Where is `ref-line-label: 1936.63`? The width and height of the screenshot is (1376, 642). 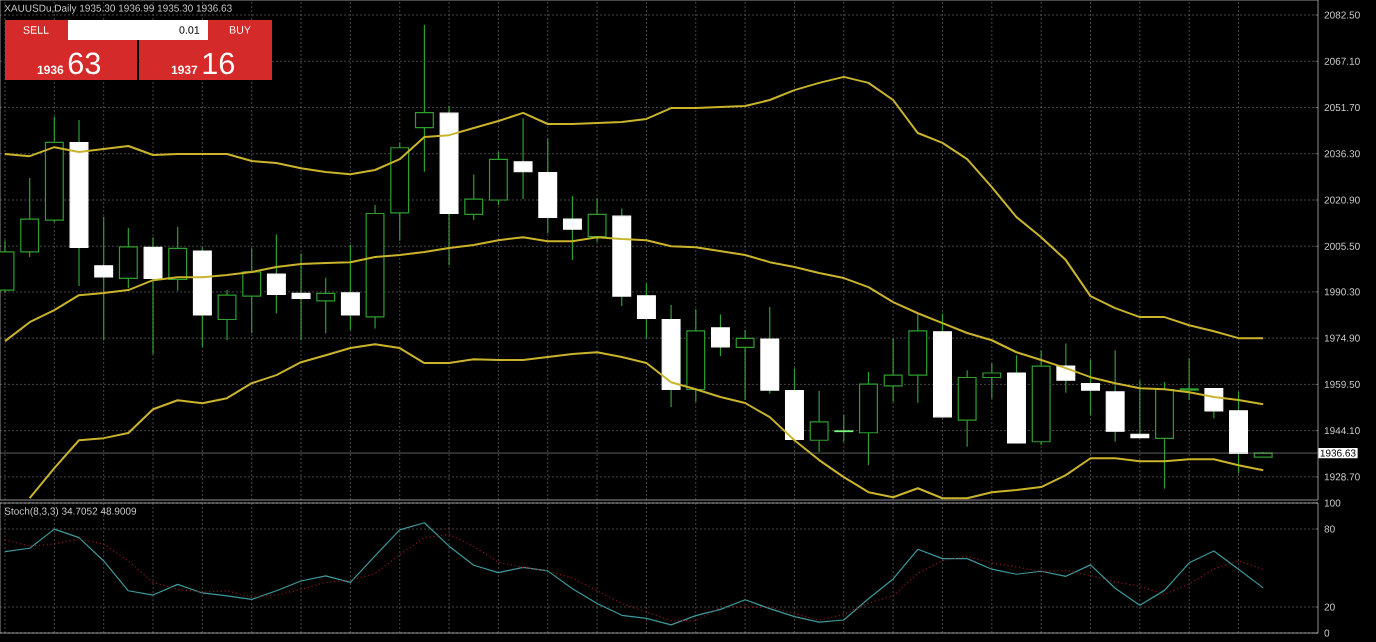 ref-line-label: 1936.63 is located at coordinates (1338, 453).